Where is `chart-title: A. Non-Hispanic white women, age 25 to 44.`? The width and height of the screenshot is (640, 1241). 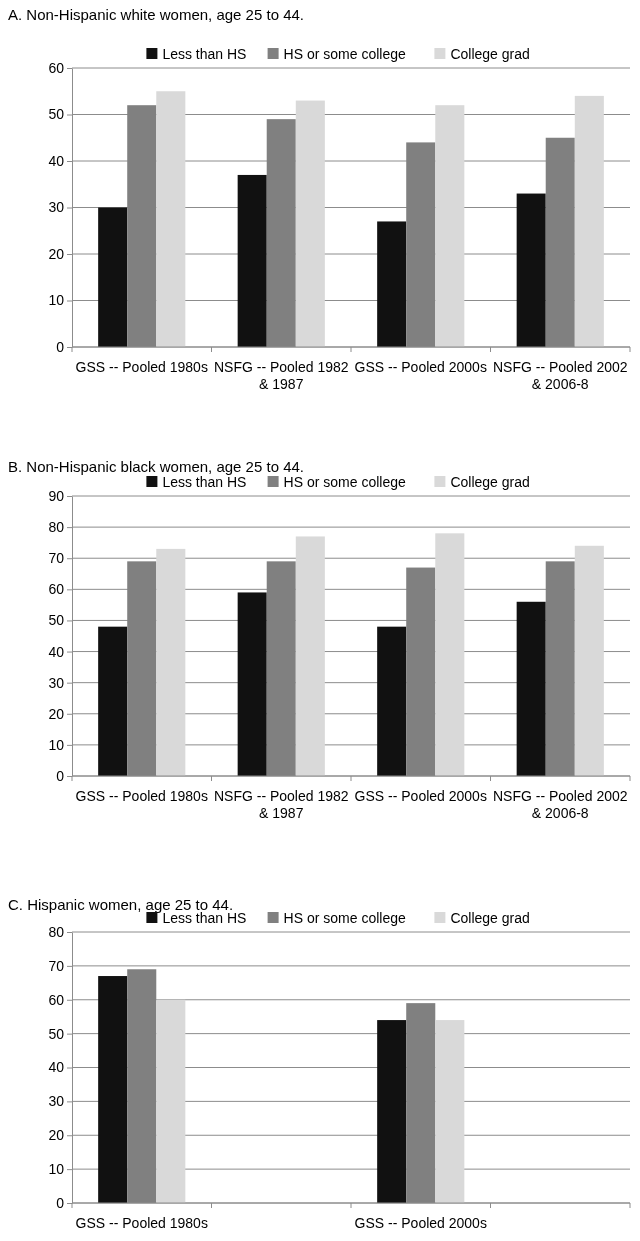 chart-title: A. Non-Hispanic white women, age 25 to 44. is located at coordinates (156, 14).